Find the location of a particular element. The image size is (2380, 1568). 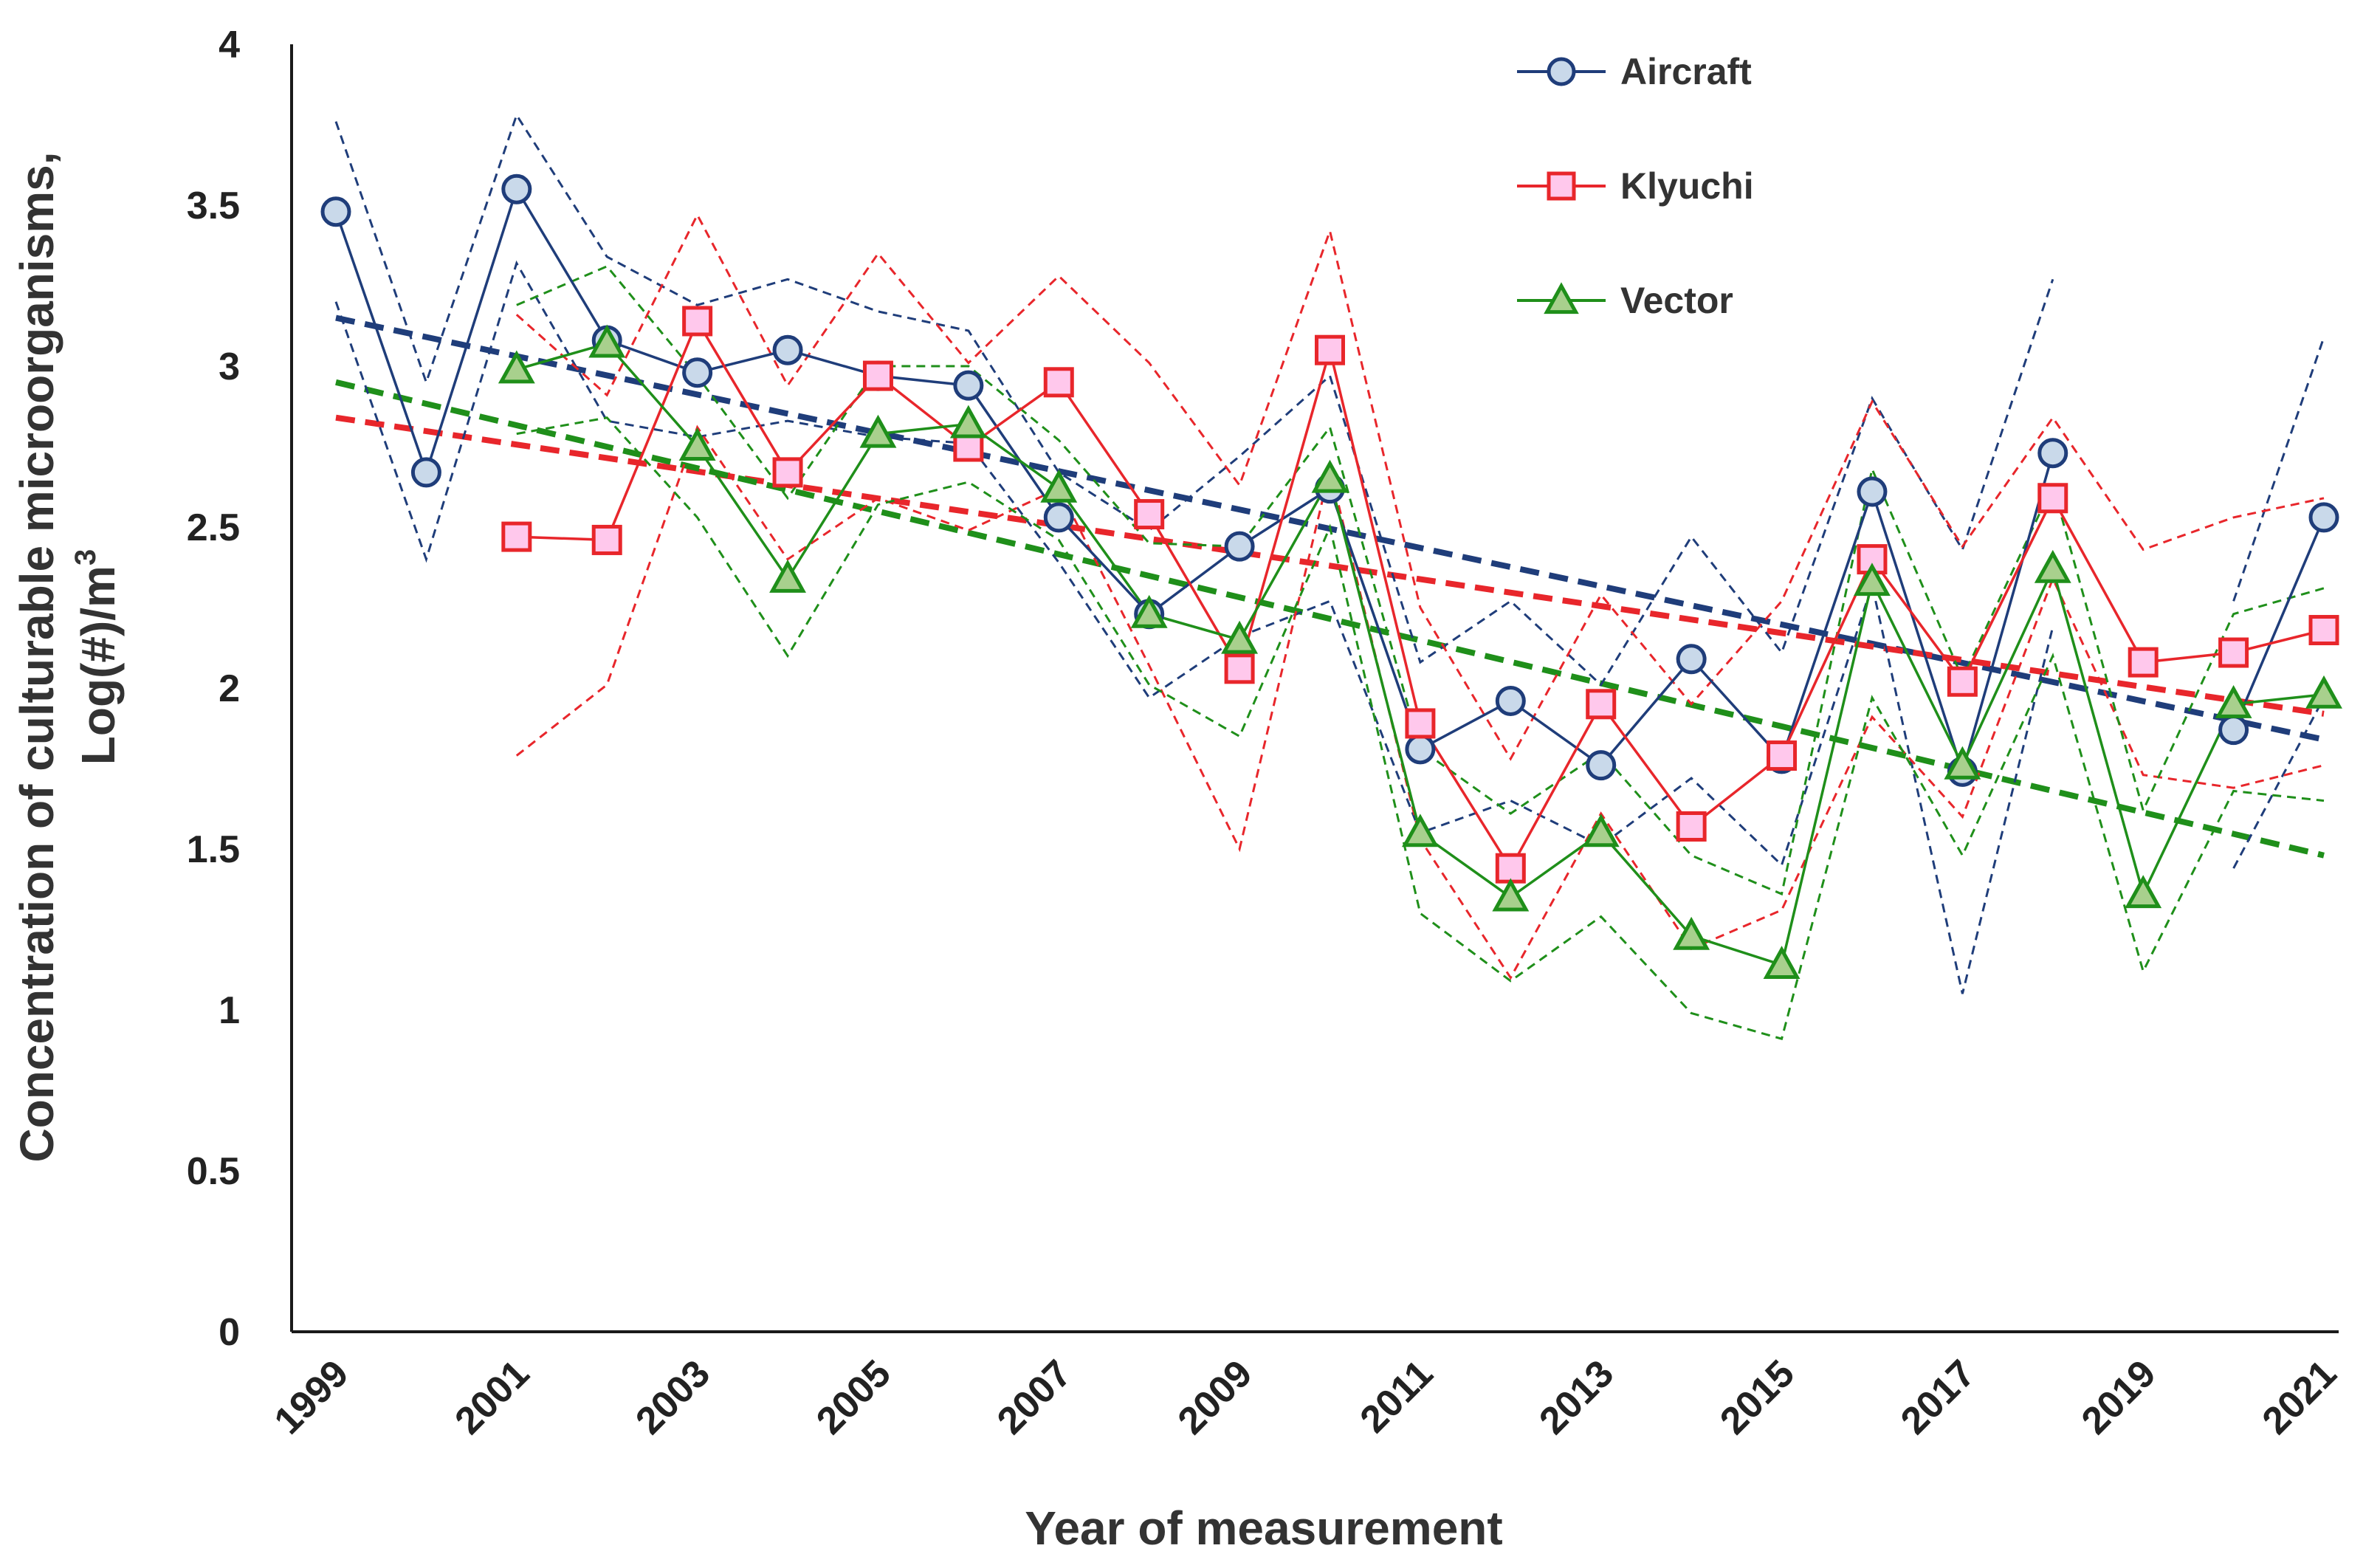

klyuchi-point-2020 is located at coordinates (2234, 652).